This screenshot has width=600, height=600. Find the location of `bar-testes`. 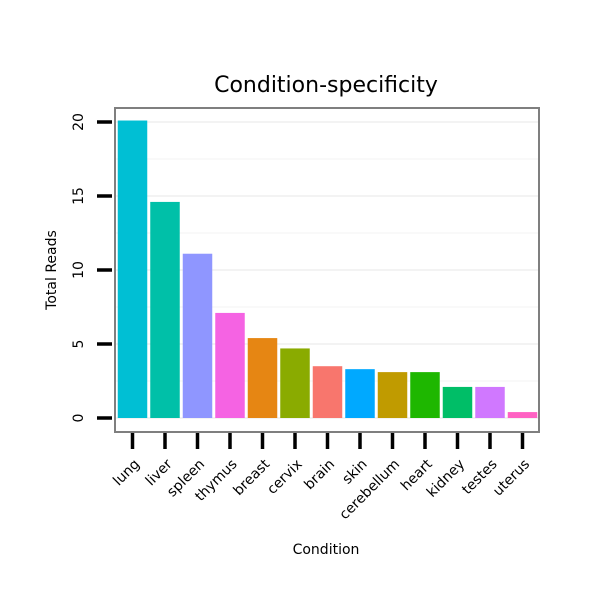

bar-testes is located at coordinates (490, 402).